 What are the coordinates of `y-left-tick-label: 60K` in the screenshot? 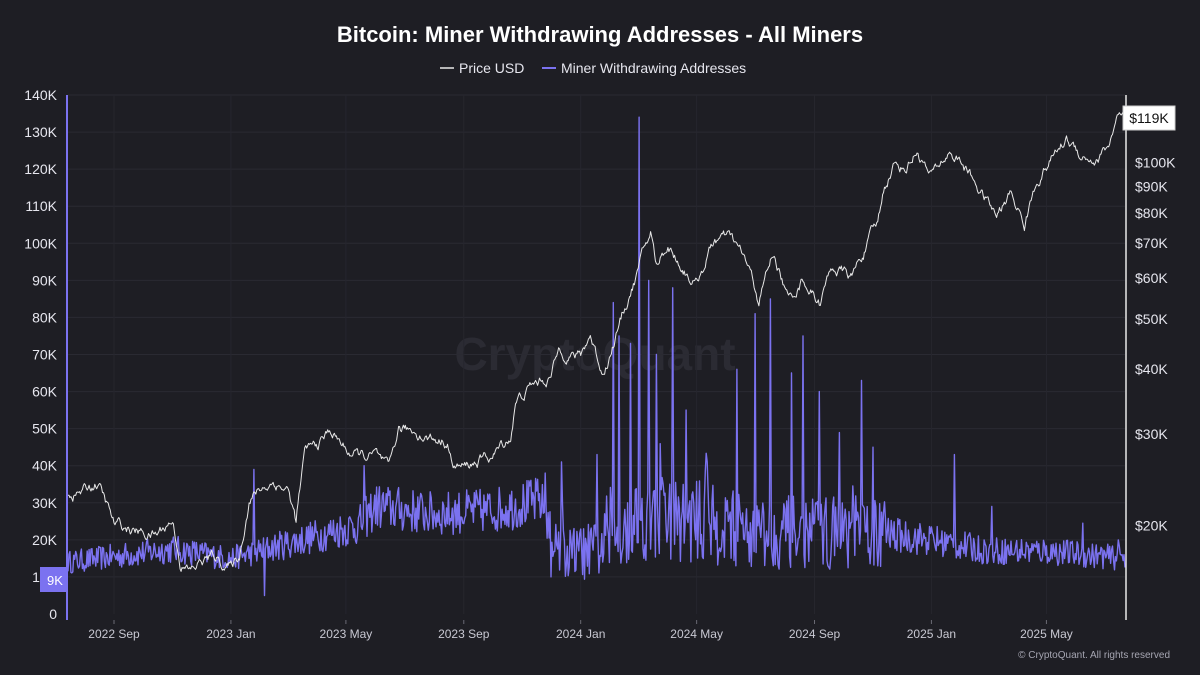 It's located at (45, 392).